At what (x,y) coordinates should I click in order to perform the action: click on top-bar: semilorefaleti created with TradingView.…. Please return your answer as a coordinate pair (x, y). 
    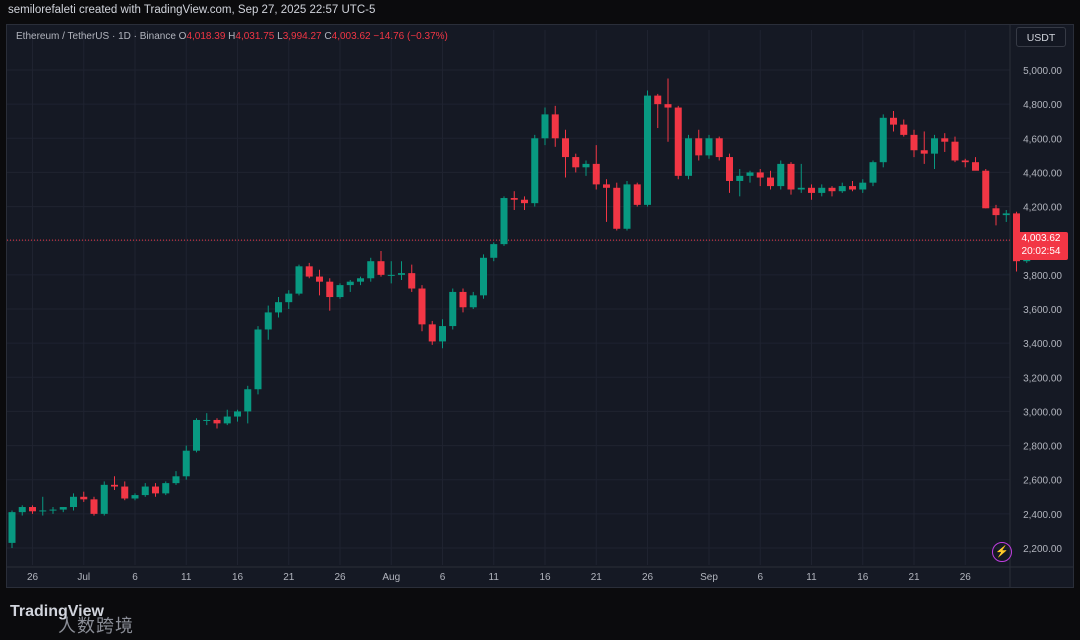
    Looking at the image, I should click on (540, 12).